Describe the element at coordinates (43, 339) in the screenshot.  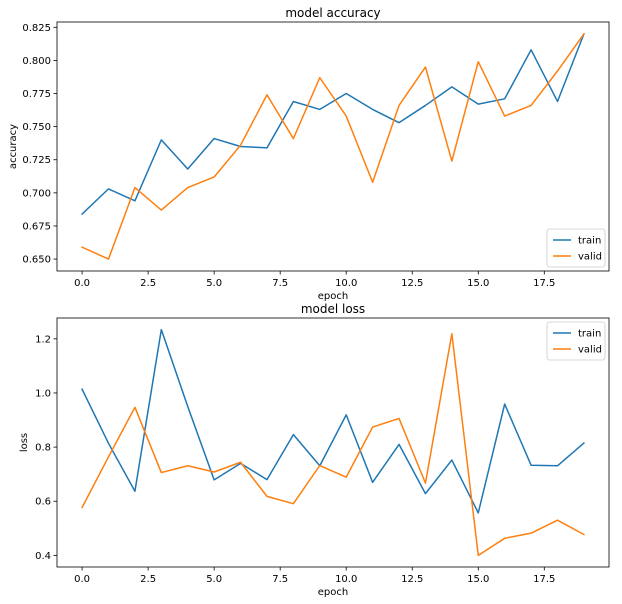
I see `y-tick-label: 1.2` at that location.